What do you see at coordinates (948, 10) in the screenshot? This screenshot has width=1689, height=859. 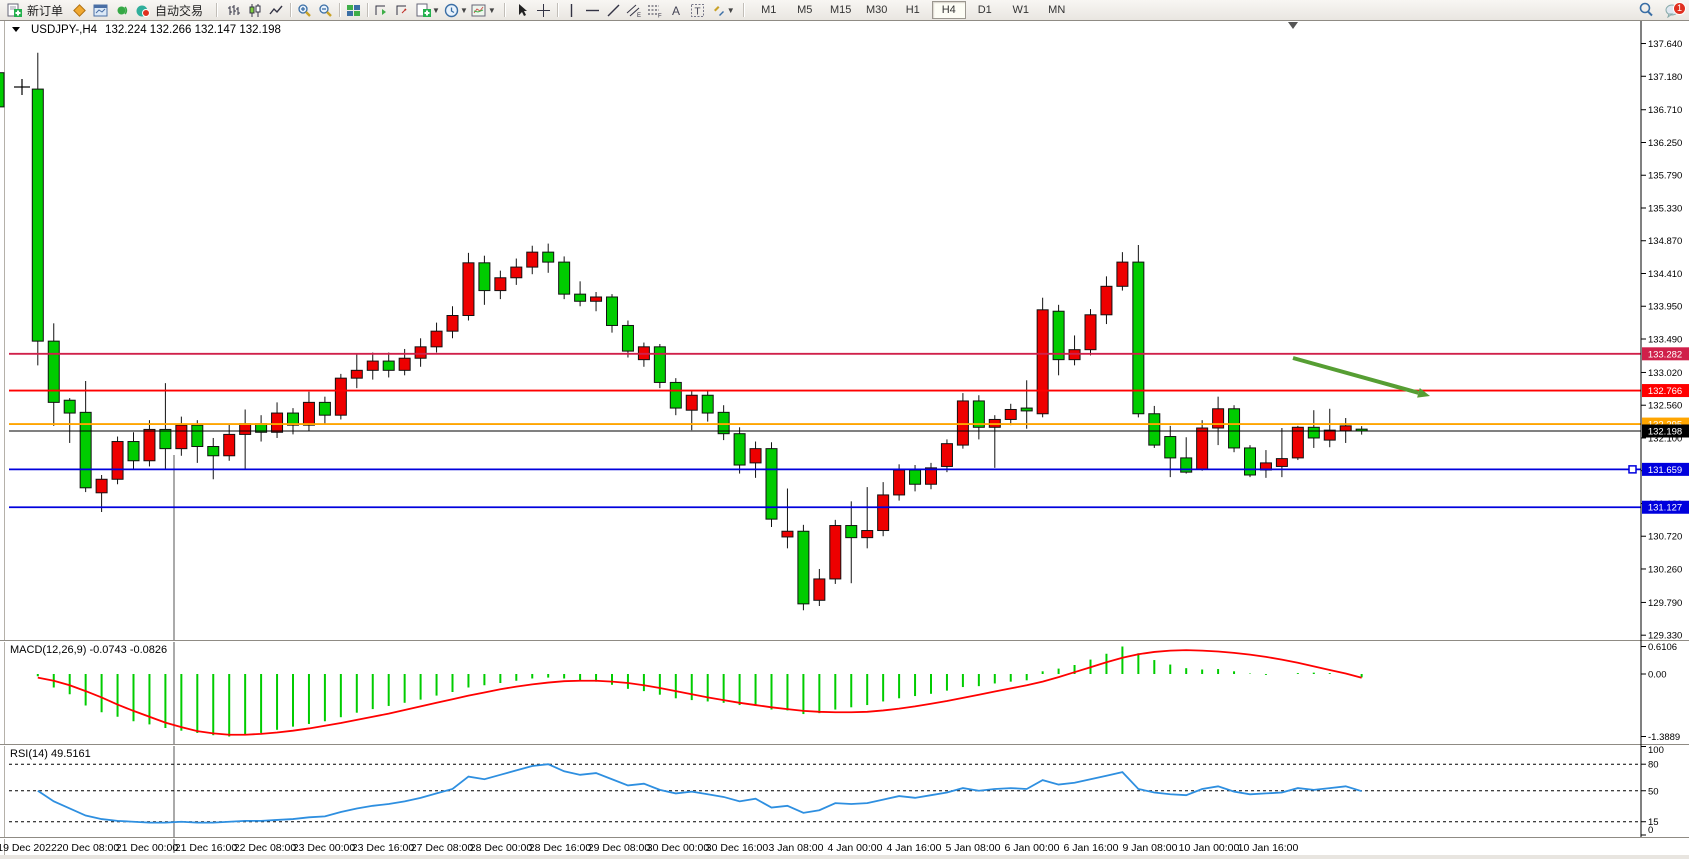 I see `timeframe-h4: H4` at bounding box center [948, 10].